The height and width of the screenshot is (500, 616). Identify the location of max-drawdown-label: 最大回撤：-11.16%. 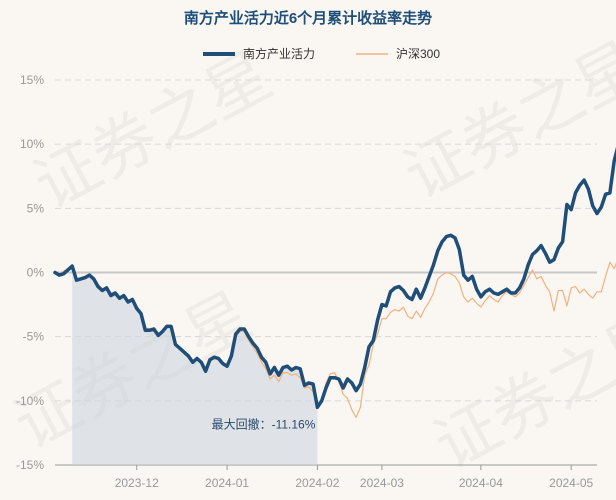
(264, 423).